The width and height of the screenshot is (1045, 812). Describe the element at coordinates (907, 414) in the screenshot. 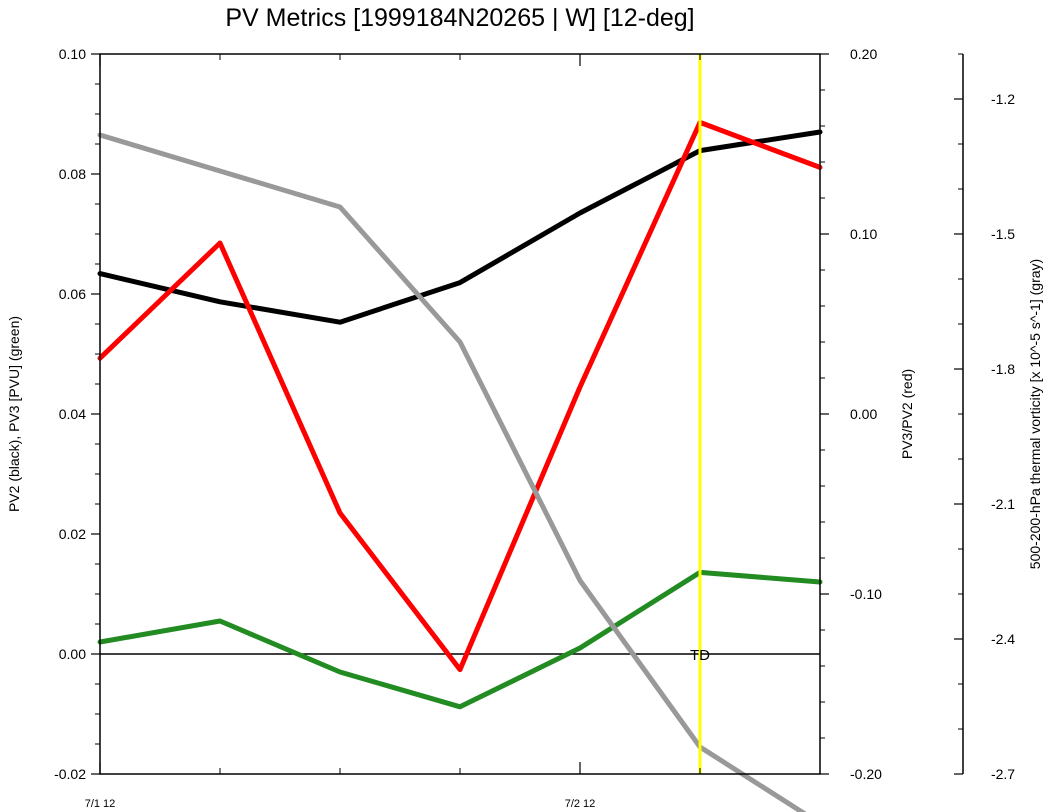

I see `right-axis-label: PV3/PV2 (red)` at that location.